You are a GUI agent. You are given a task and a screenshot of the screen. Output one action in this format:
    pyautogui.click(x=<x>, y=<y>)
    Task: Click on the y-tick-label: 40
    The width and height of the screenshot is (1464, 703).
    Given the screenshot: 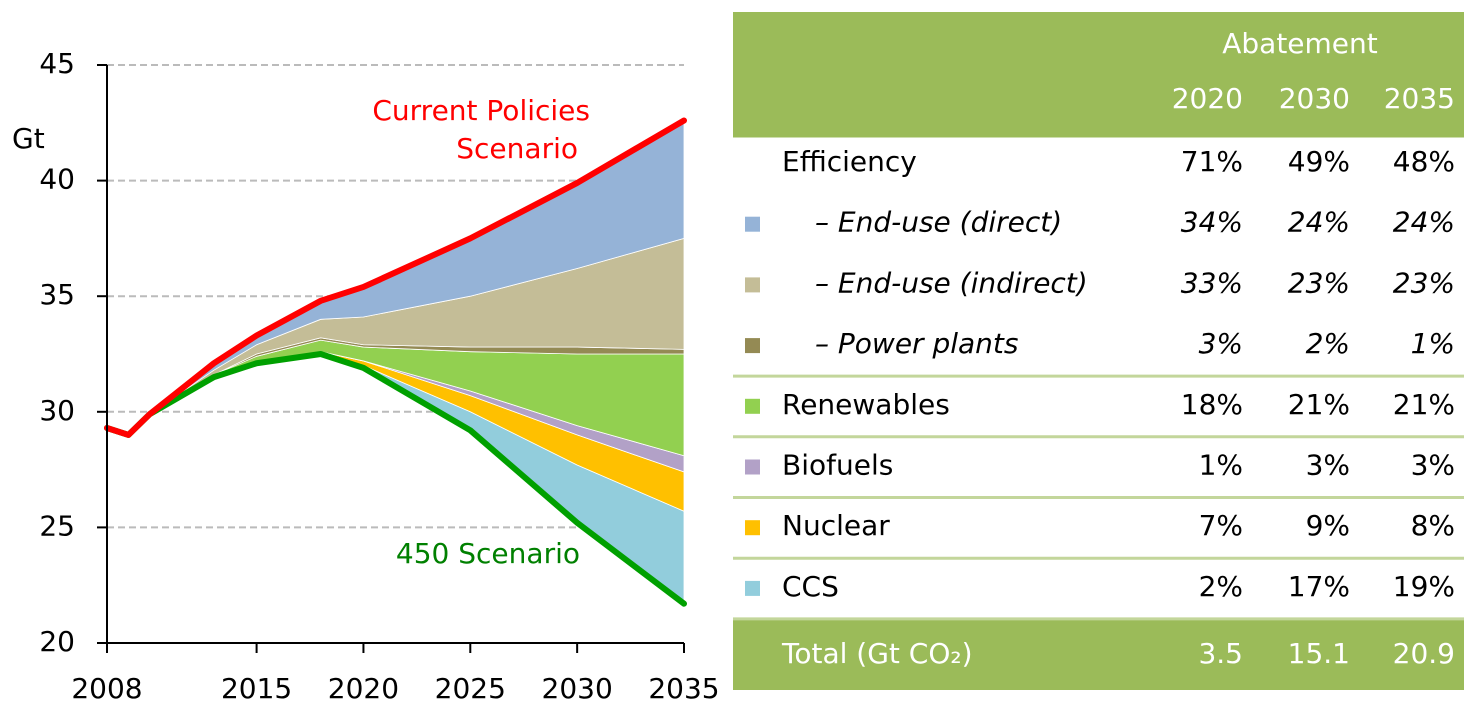 What is the action you would take?
    pyautogui.click(x=57, y=179)
    